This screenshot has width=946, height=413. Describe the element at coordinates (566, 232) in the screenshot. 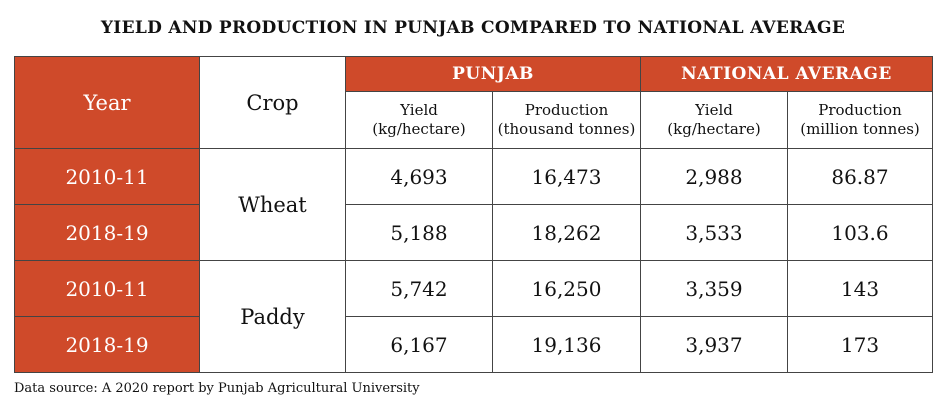

I see `value-cell: 18,262` at that location.